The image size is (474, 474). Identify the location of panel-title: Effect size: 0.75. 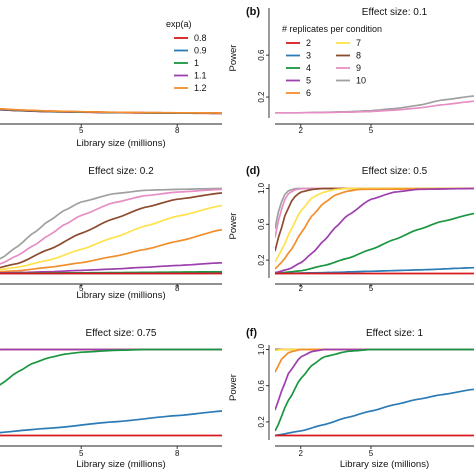
(121, 333).